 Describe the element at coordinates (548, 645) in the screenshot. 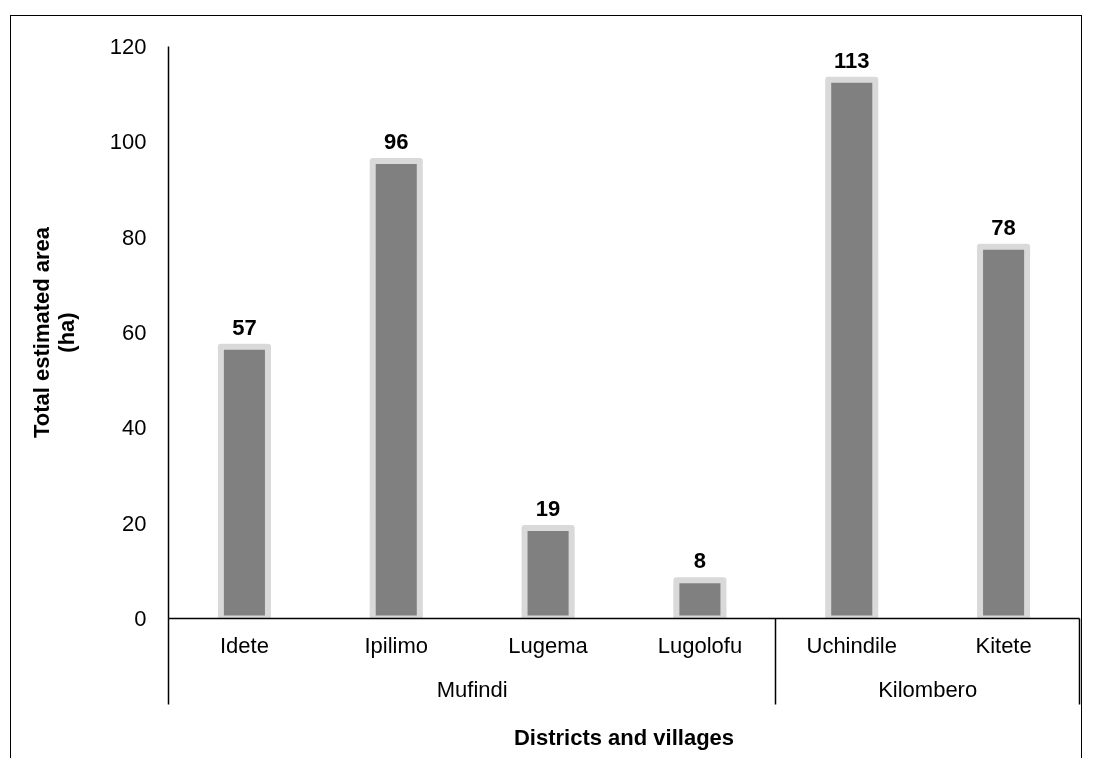

I see `x-tick-label: Lugema` at that location.